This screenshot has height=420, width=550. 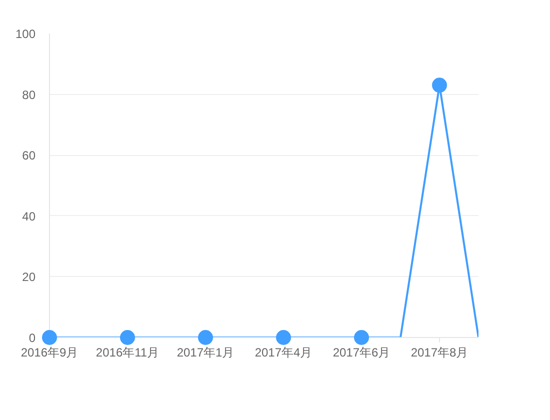 I want to click on y-tick-label: 20, so click(x=29, y=277).